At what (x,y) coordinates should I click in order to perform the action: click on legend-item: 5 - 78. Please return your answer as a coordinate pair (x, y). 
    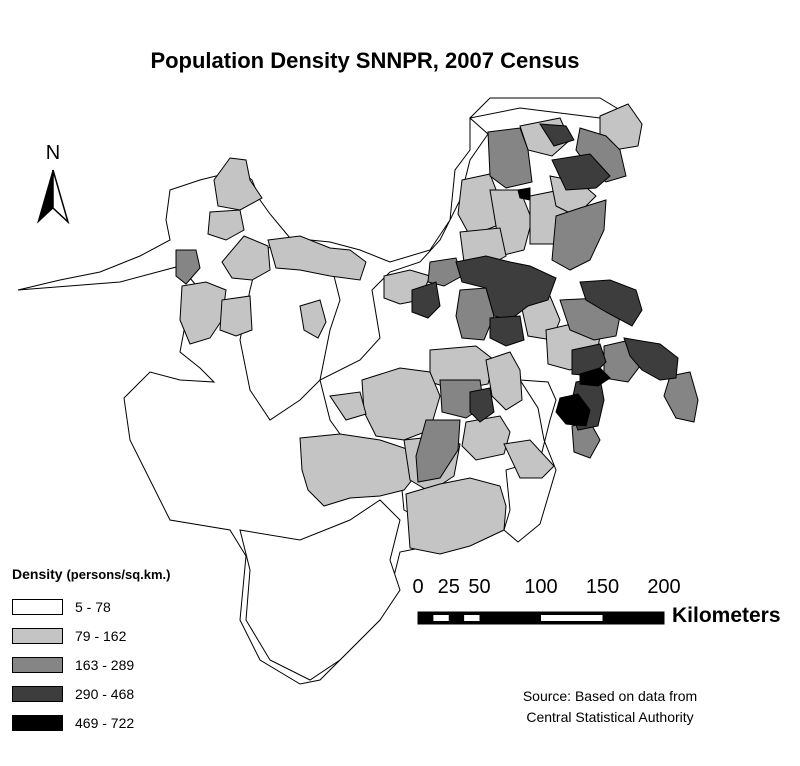
    Looking at the image, I should click on (142, 606).